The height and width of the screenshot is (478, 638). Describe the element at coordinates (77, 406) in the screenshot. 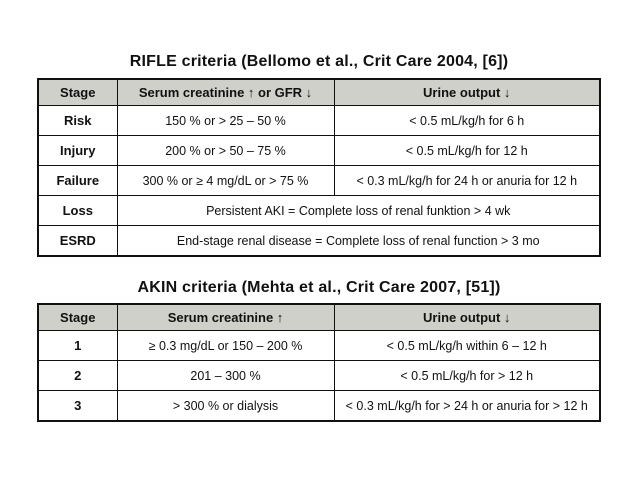

I see `stage-cell: 3` at that location.